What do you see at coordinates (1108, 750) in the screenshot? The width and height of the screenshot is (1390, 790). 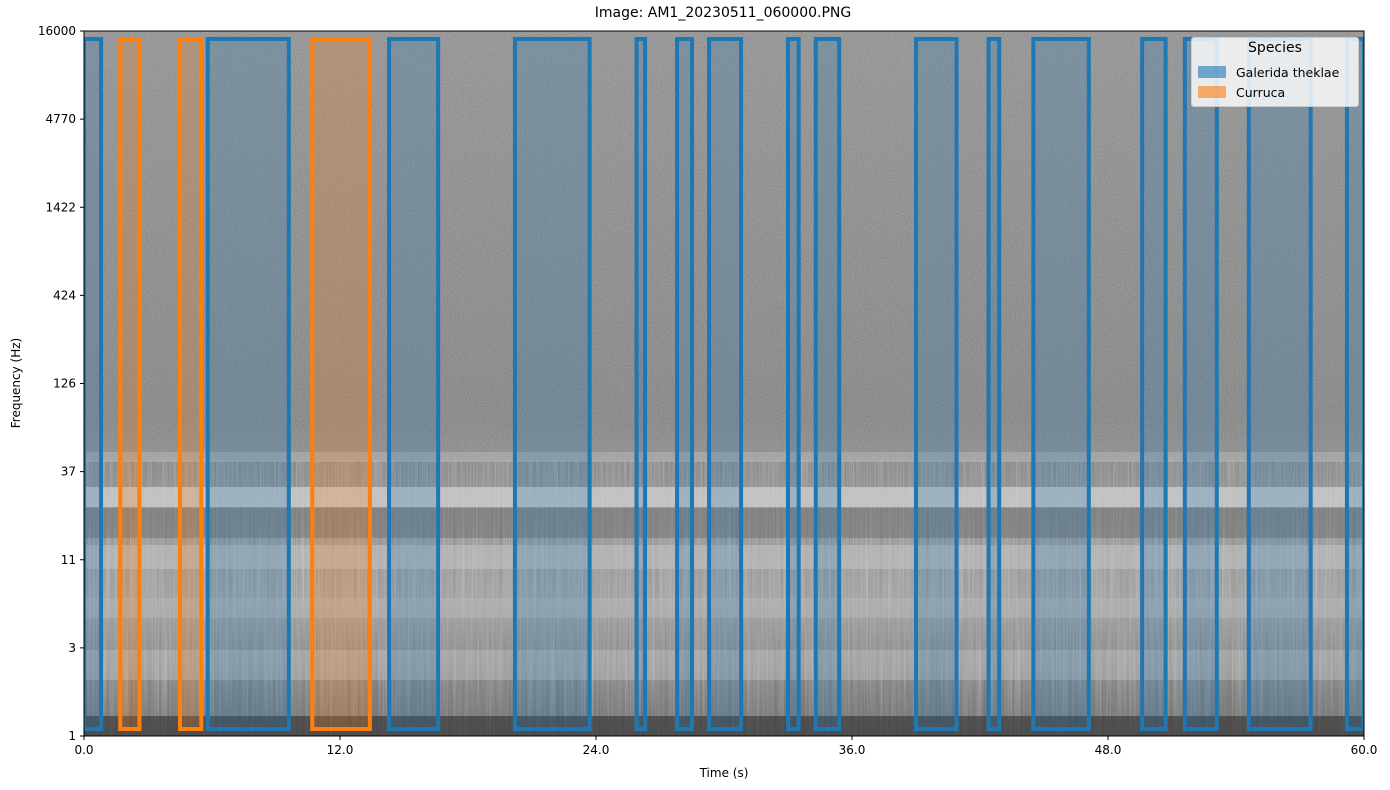 I see `x-tick-label: 48.0` at bounding box center [1108, 750].